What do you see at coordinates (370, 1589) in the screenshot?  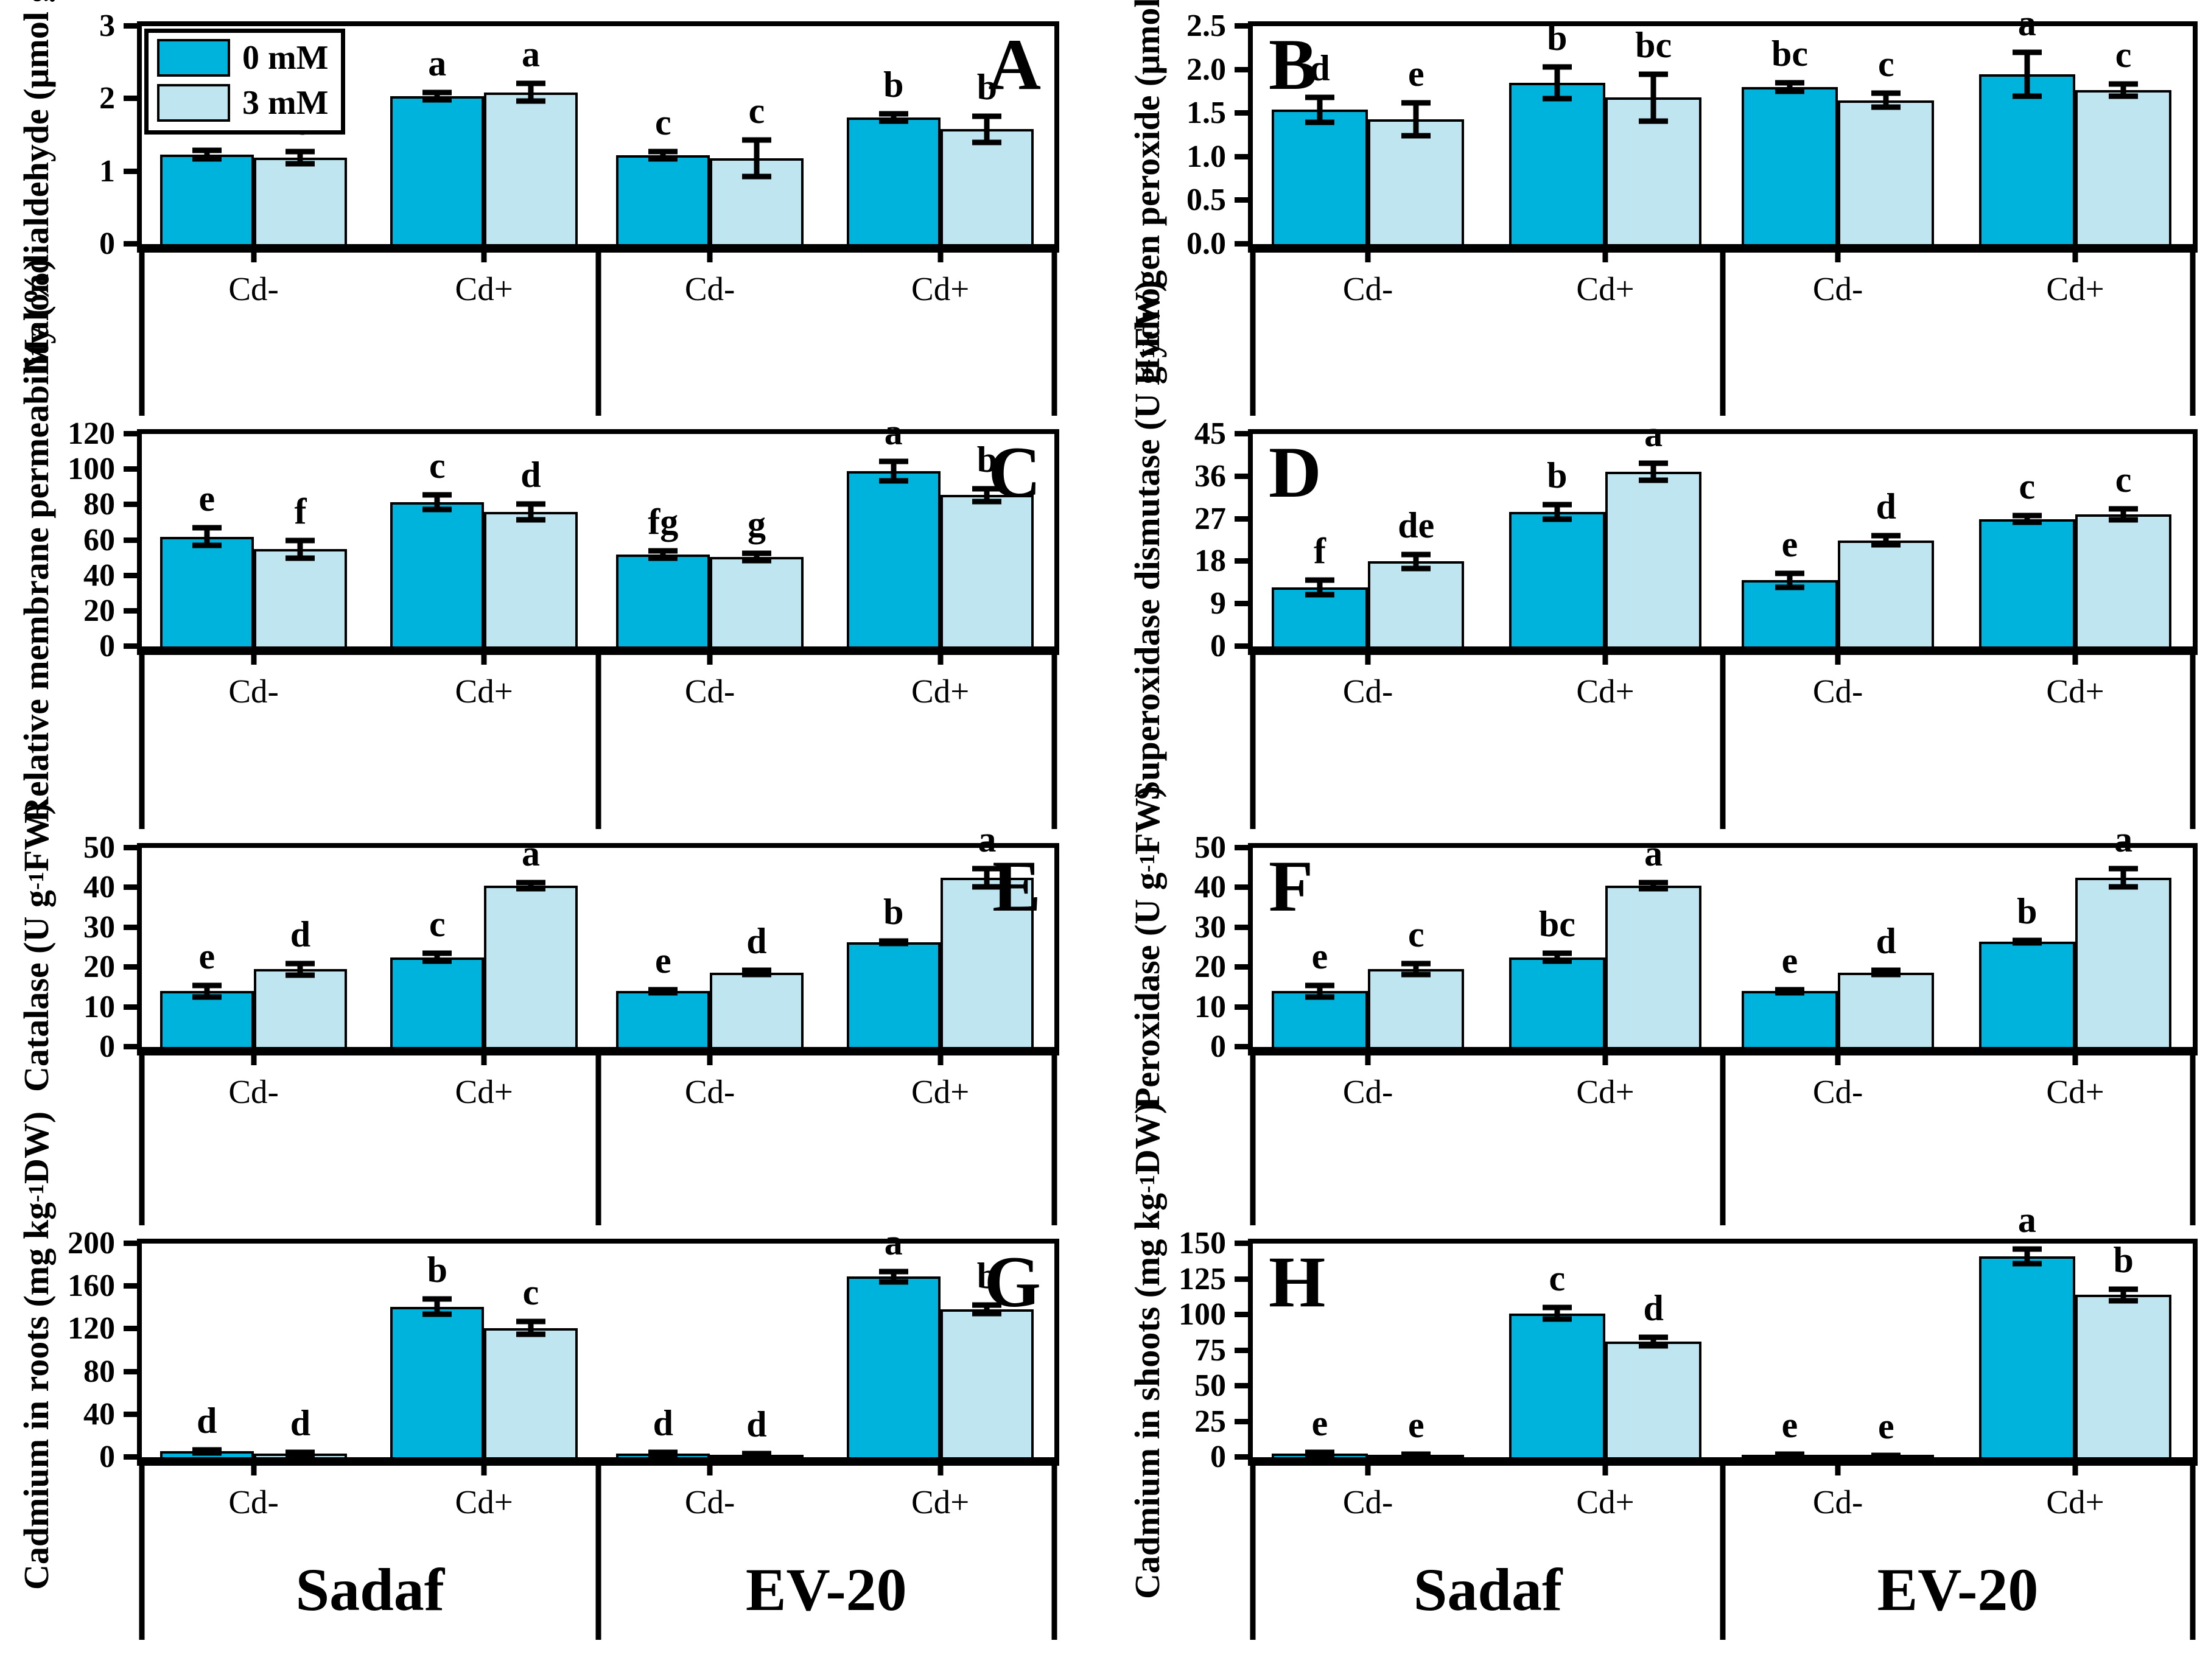 I see `cultivar-label-Sadaf: Sadaf` at bounding box center [370, 1589].